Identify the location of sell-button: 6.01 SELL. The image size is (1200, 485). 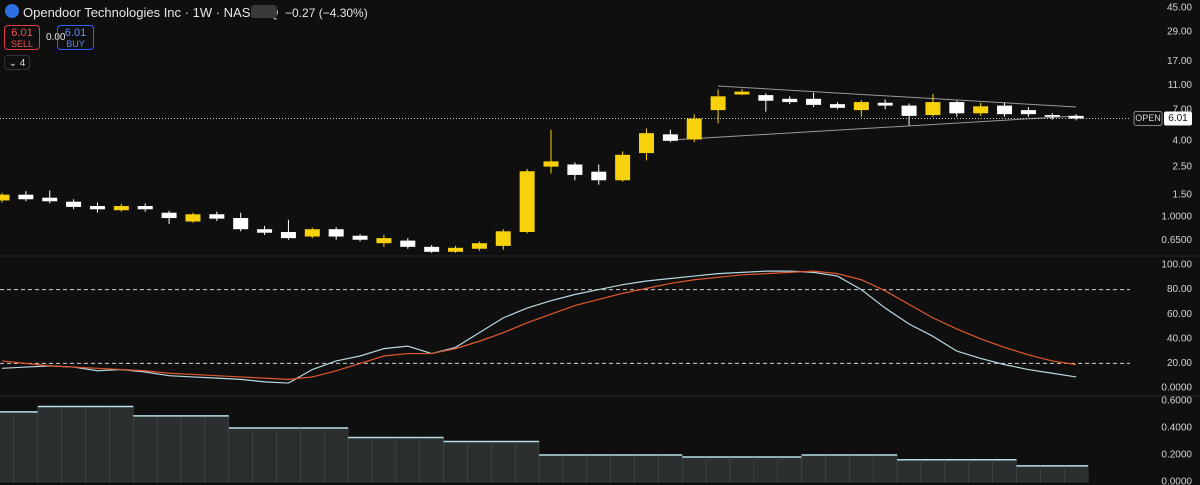
(22, 37).